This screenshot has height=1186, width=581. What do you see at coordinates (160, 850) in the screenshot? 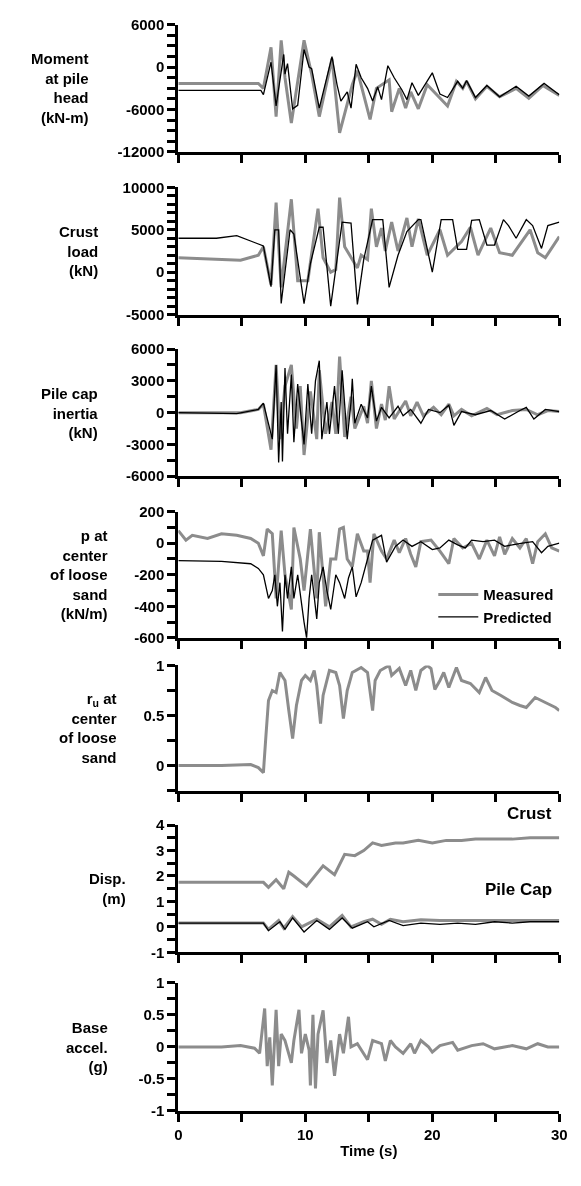
I see `y-tick-label: 3` at bounding box center [160, 850].